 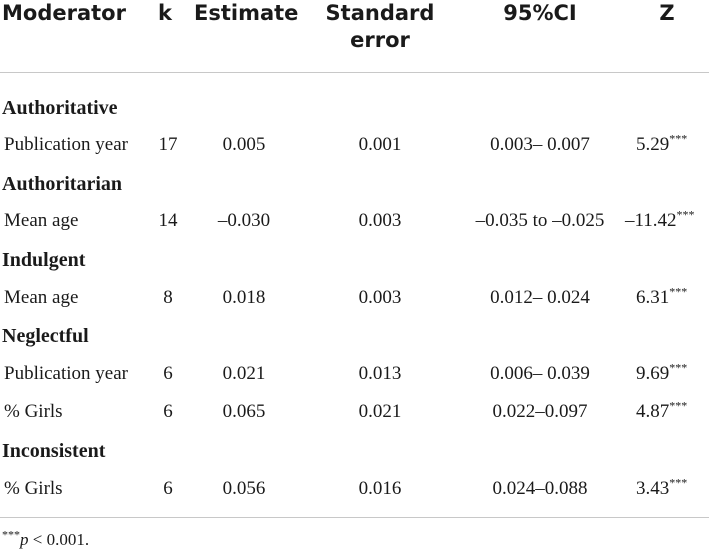 I want to click on footnote-stars: ***, so click(x=11, y=534).